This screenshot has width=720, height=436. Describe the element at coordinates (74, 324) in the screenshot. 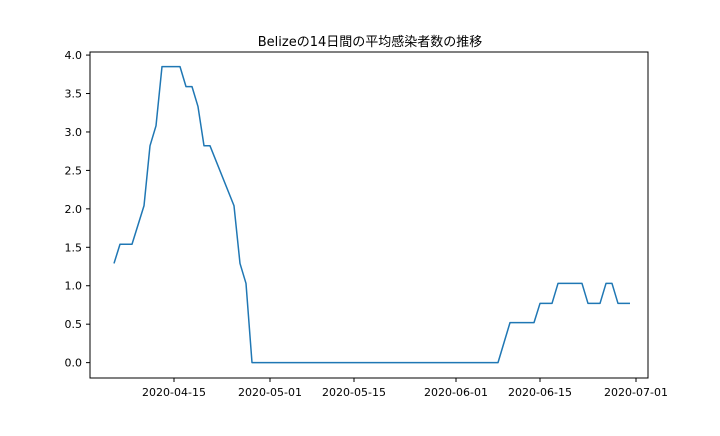

I see `y-tick-label: 0.5` at that location.